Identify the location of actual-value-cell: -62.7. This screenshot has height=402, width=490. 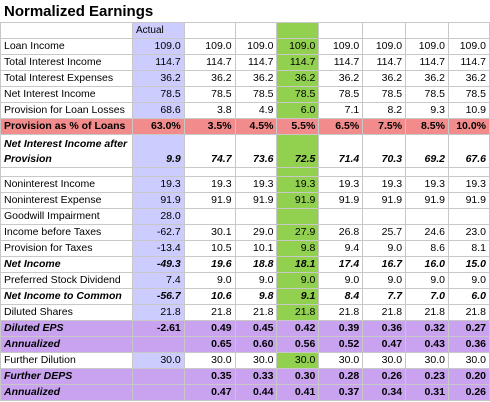
(158, 232).